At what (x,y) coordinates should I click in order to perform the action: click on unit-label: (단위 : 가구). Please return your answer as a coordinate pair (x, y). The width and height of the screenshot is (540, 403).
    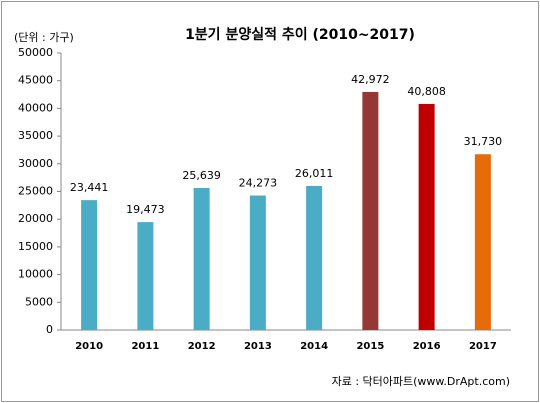
    Looking at the image, I should click on (44, 37).